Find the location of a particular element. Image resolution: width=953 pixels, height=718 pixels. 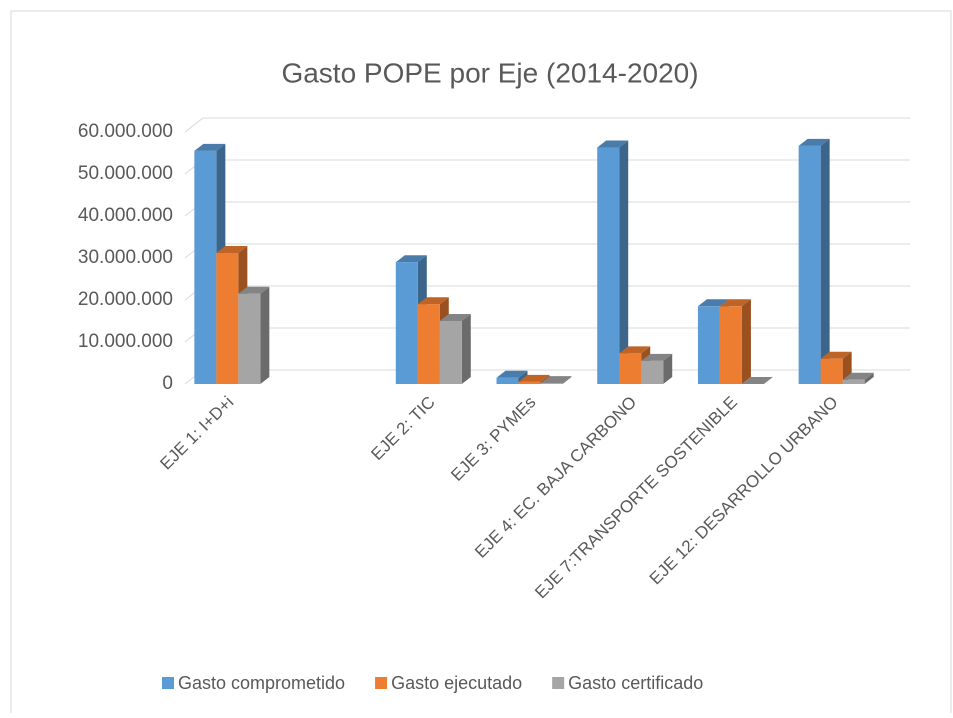

legend-label: Gasto comprometido is located at coordinates (261, 683).